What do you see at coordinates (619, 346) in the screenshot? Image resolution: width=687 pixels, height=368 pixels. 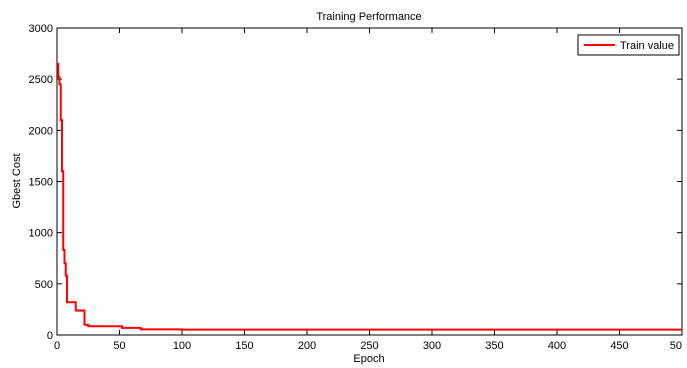 I see `x-tick-label: 450` at bounding box center [619, 346].